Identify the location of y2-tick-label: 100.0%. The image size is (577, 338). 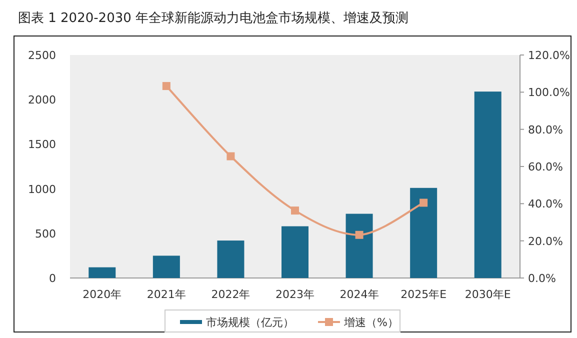
(549, 93).